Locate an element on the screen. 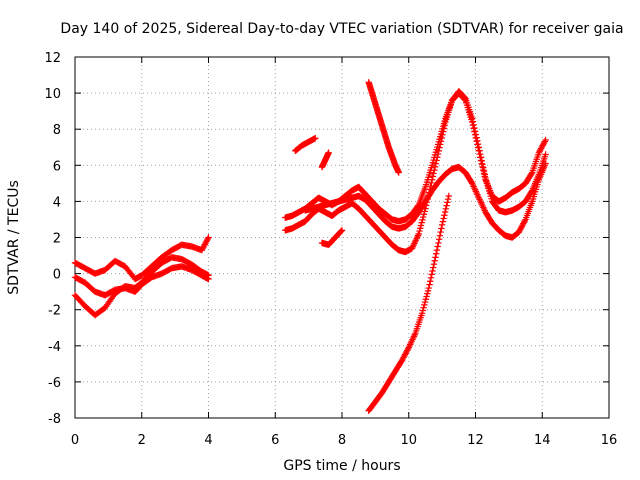 The width and height of the screenshot is (640, 480). y-tick-label: 4 is located at coordinates (57, 202).